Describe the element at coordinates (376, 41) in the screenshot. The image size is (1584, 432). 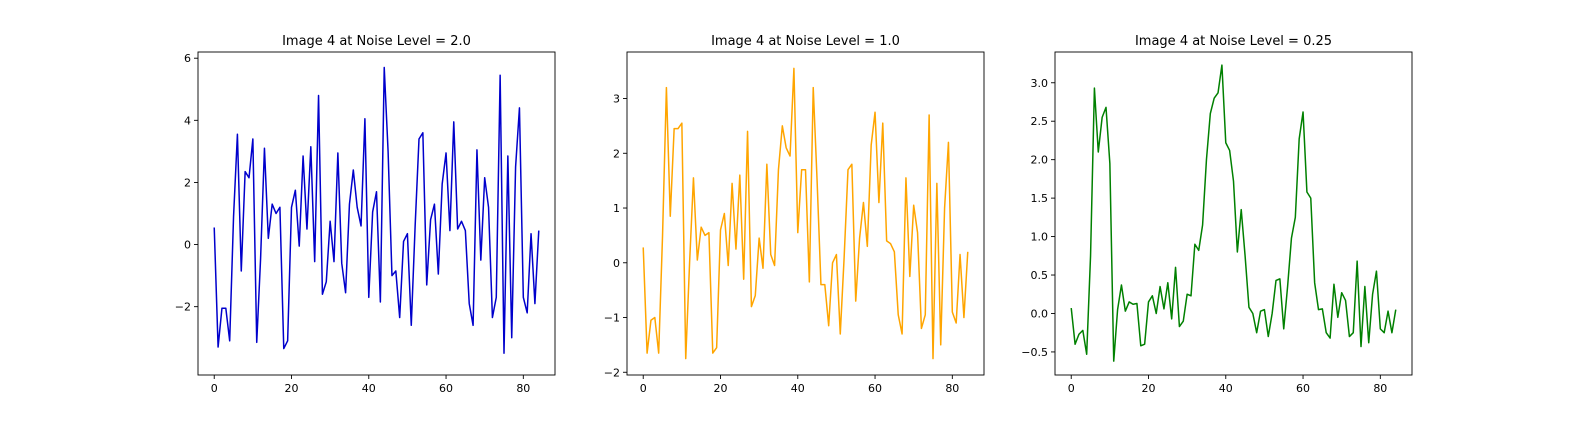
I see `chart-title: Image 4 at Noise Level = 2.0` at that location.